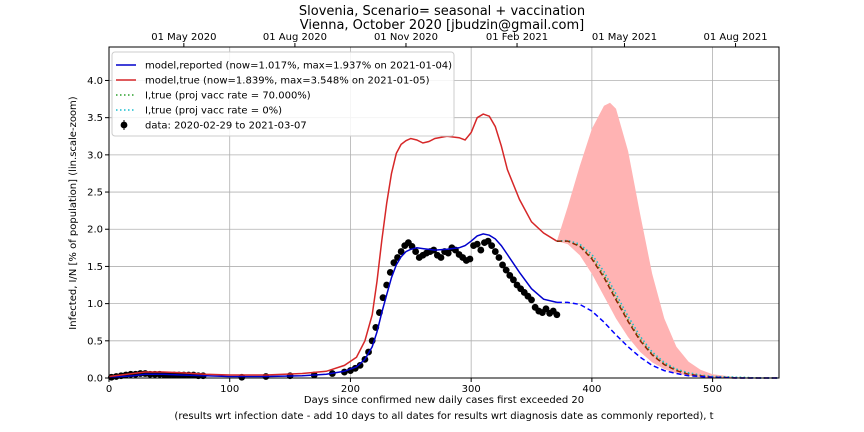  What do you see at coordinates (350, 389) in the screenshot?
I see `x-tick-label: 200` at bounding box center [350, 389].